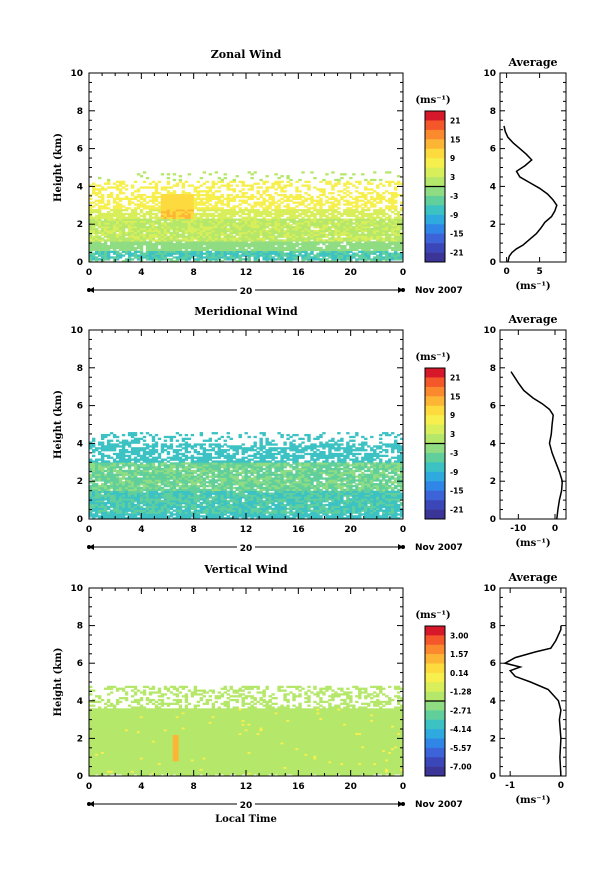  What do you see at coordinates (493, 150) in the screenshot?
I see `average-y-tick-label: 6` at bounding box center [493, 150].